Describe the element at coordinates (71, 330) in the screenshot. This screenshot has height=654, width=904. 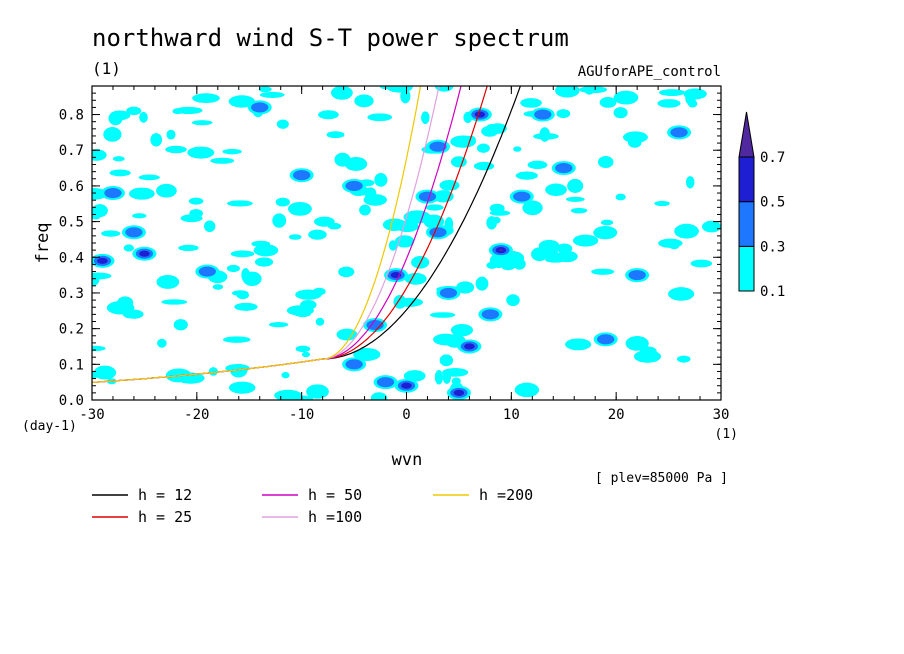
I see `y-tick-label: 0.2` at that location.